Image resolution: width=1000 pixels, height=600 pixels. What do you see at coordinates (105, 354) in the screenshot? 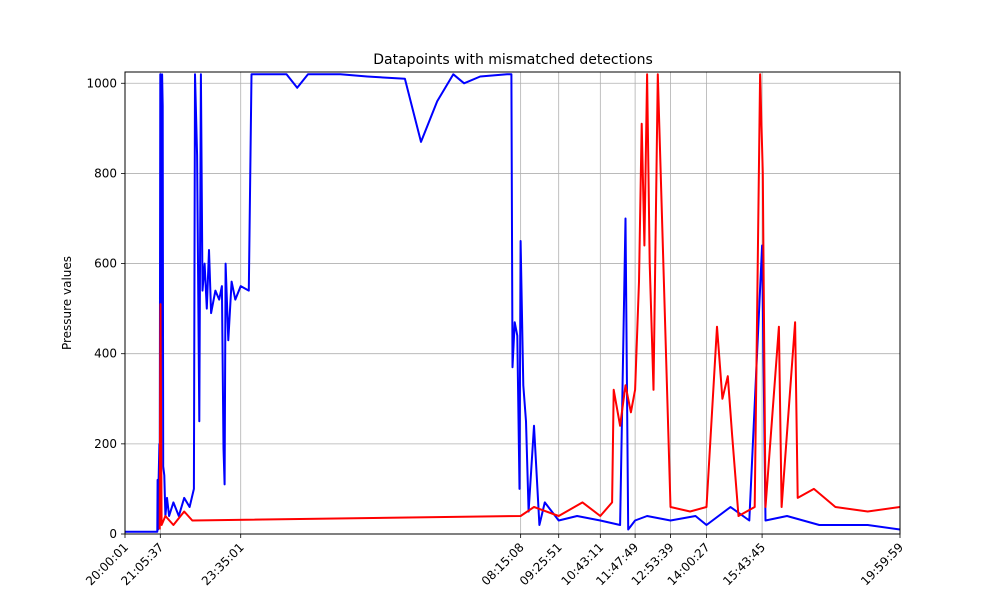
I see `y-tick-label: 400` at bounding box center [105, 354].